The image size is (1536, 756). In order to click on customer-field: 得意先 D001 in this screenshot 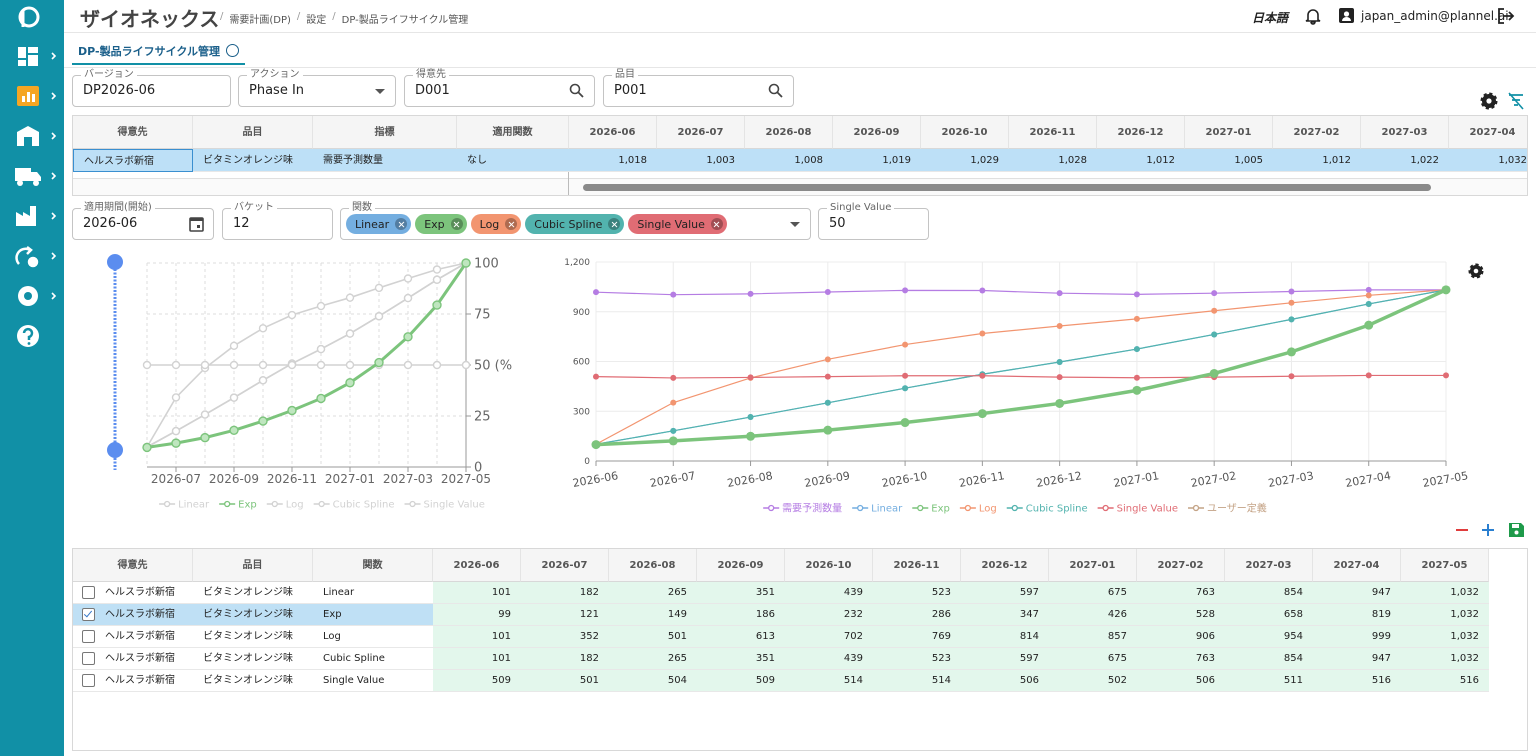, I will do `click(499, 88)`.